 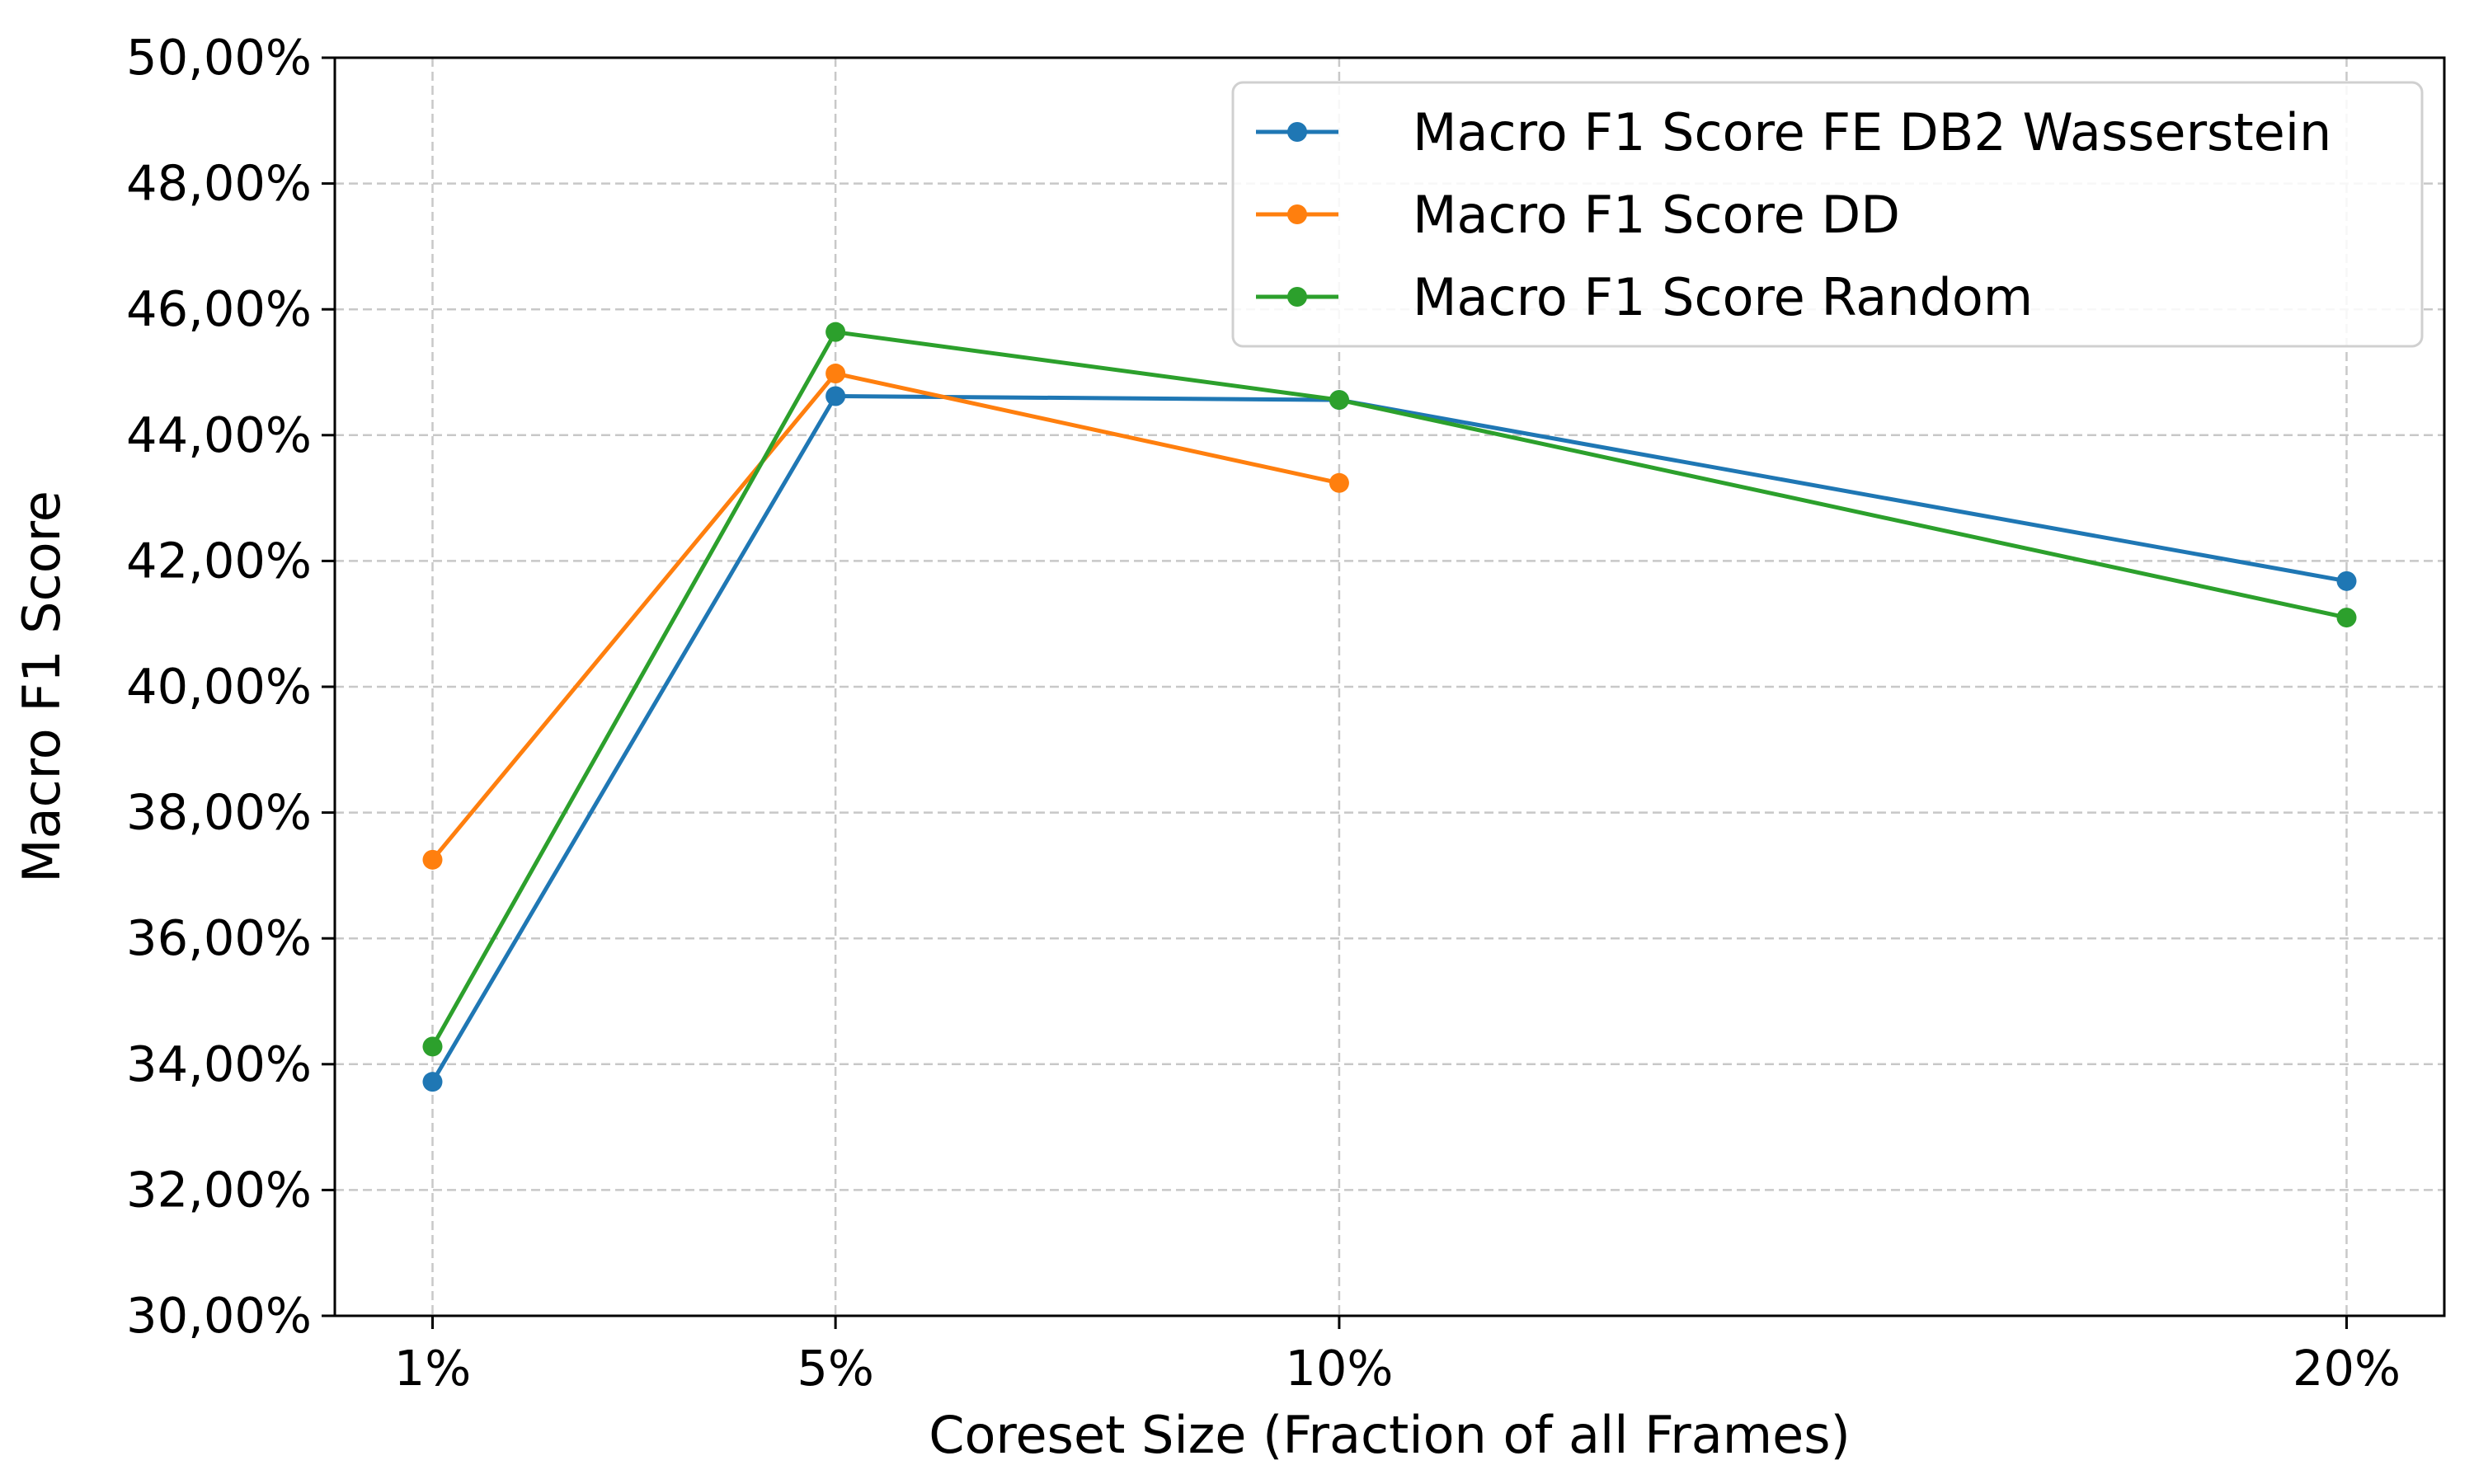 What do you see at coordinates (219, 1315) in the screenshot?
I see `y-tick-label: 30,00%` at bounding box center [219, 1315].